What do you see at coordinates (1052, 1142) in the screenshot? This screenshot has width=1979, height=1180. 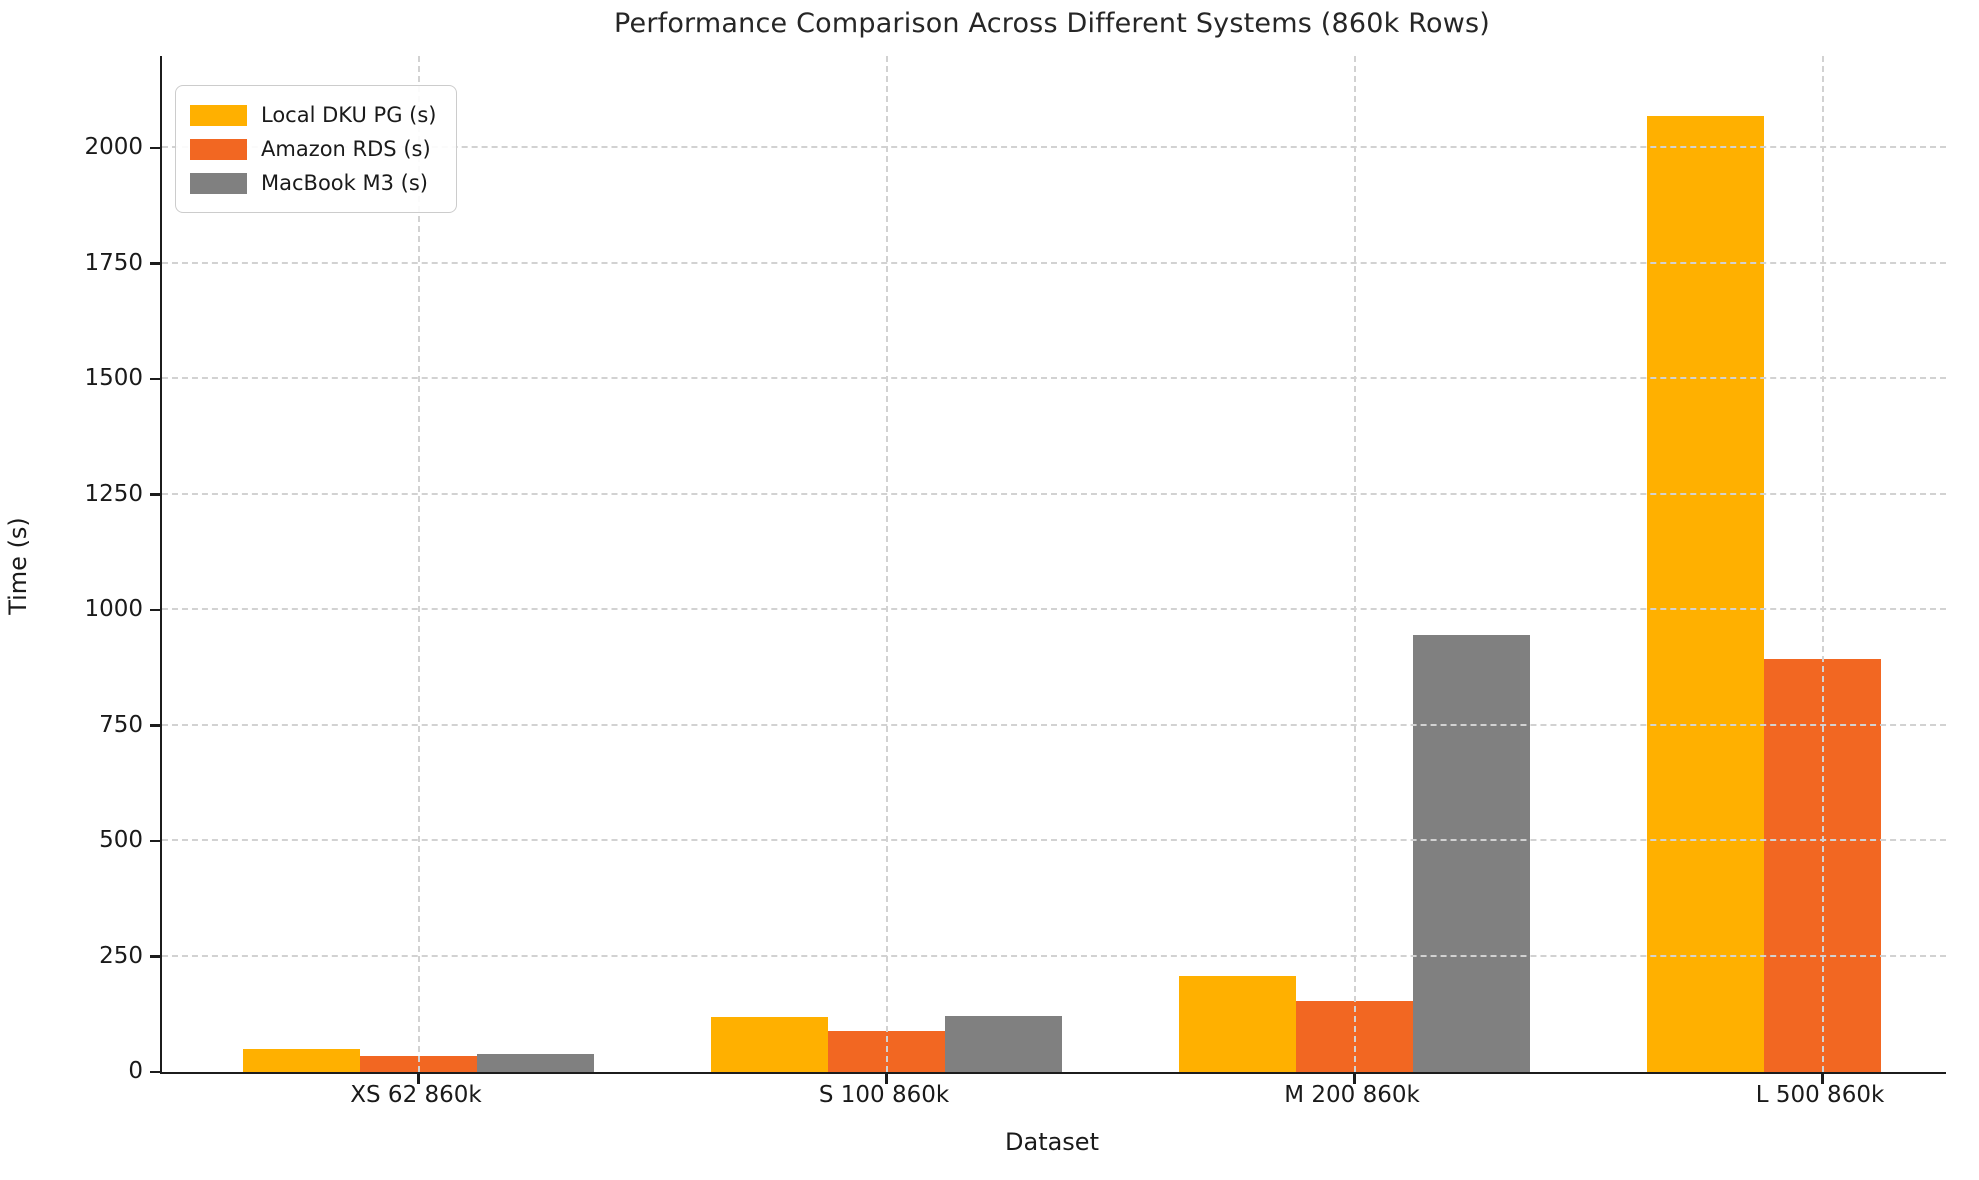 I see `x-axis-label: Dataset` at bounding box center [1052, 1142].